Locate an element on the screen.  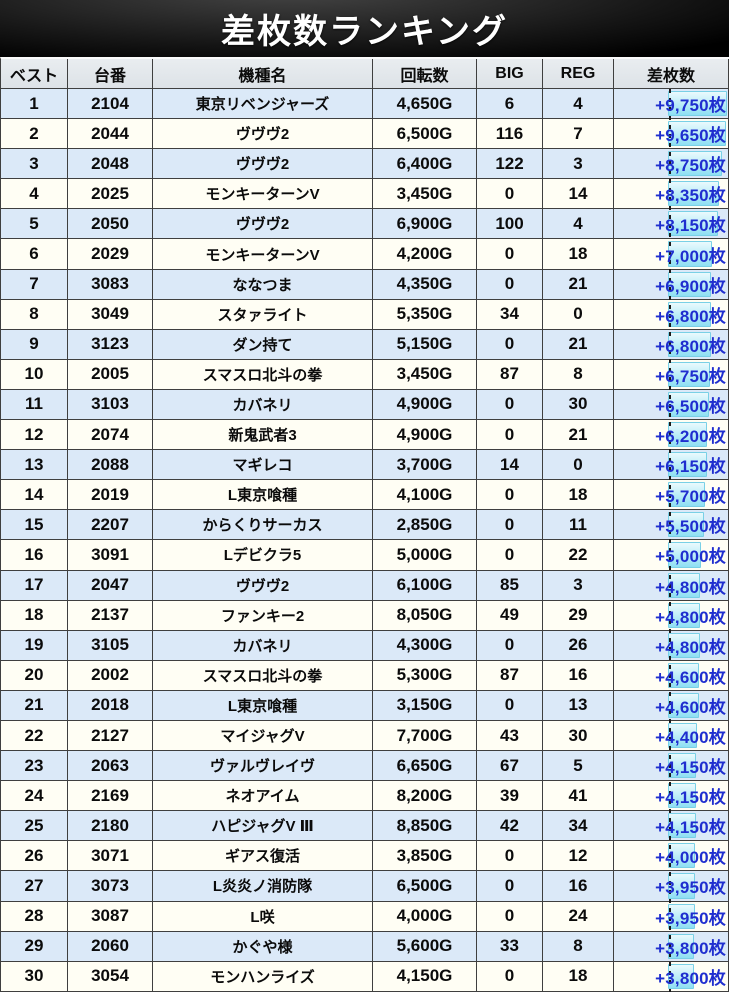
rank-cell: 12 is located at coordinates (34, 435).